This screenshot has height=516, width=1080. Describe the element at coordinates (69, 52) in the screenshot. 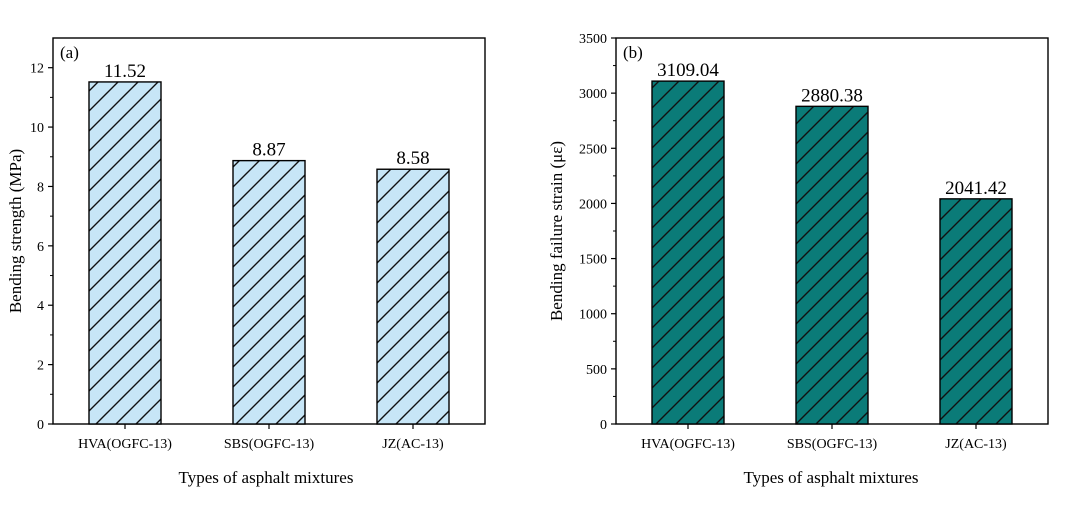

I see `panel-label-a: (a)` at that location.